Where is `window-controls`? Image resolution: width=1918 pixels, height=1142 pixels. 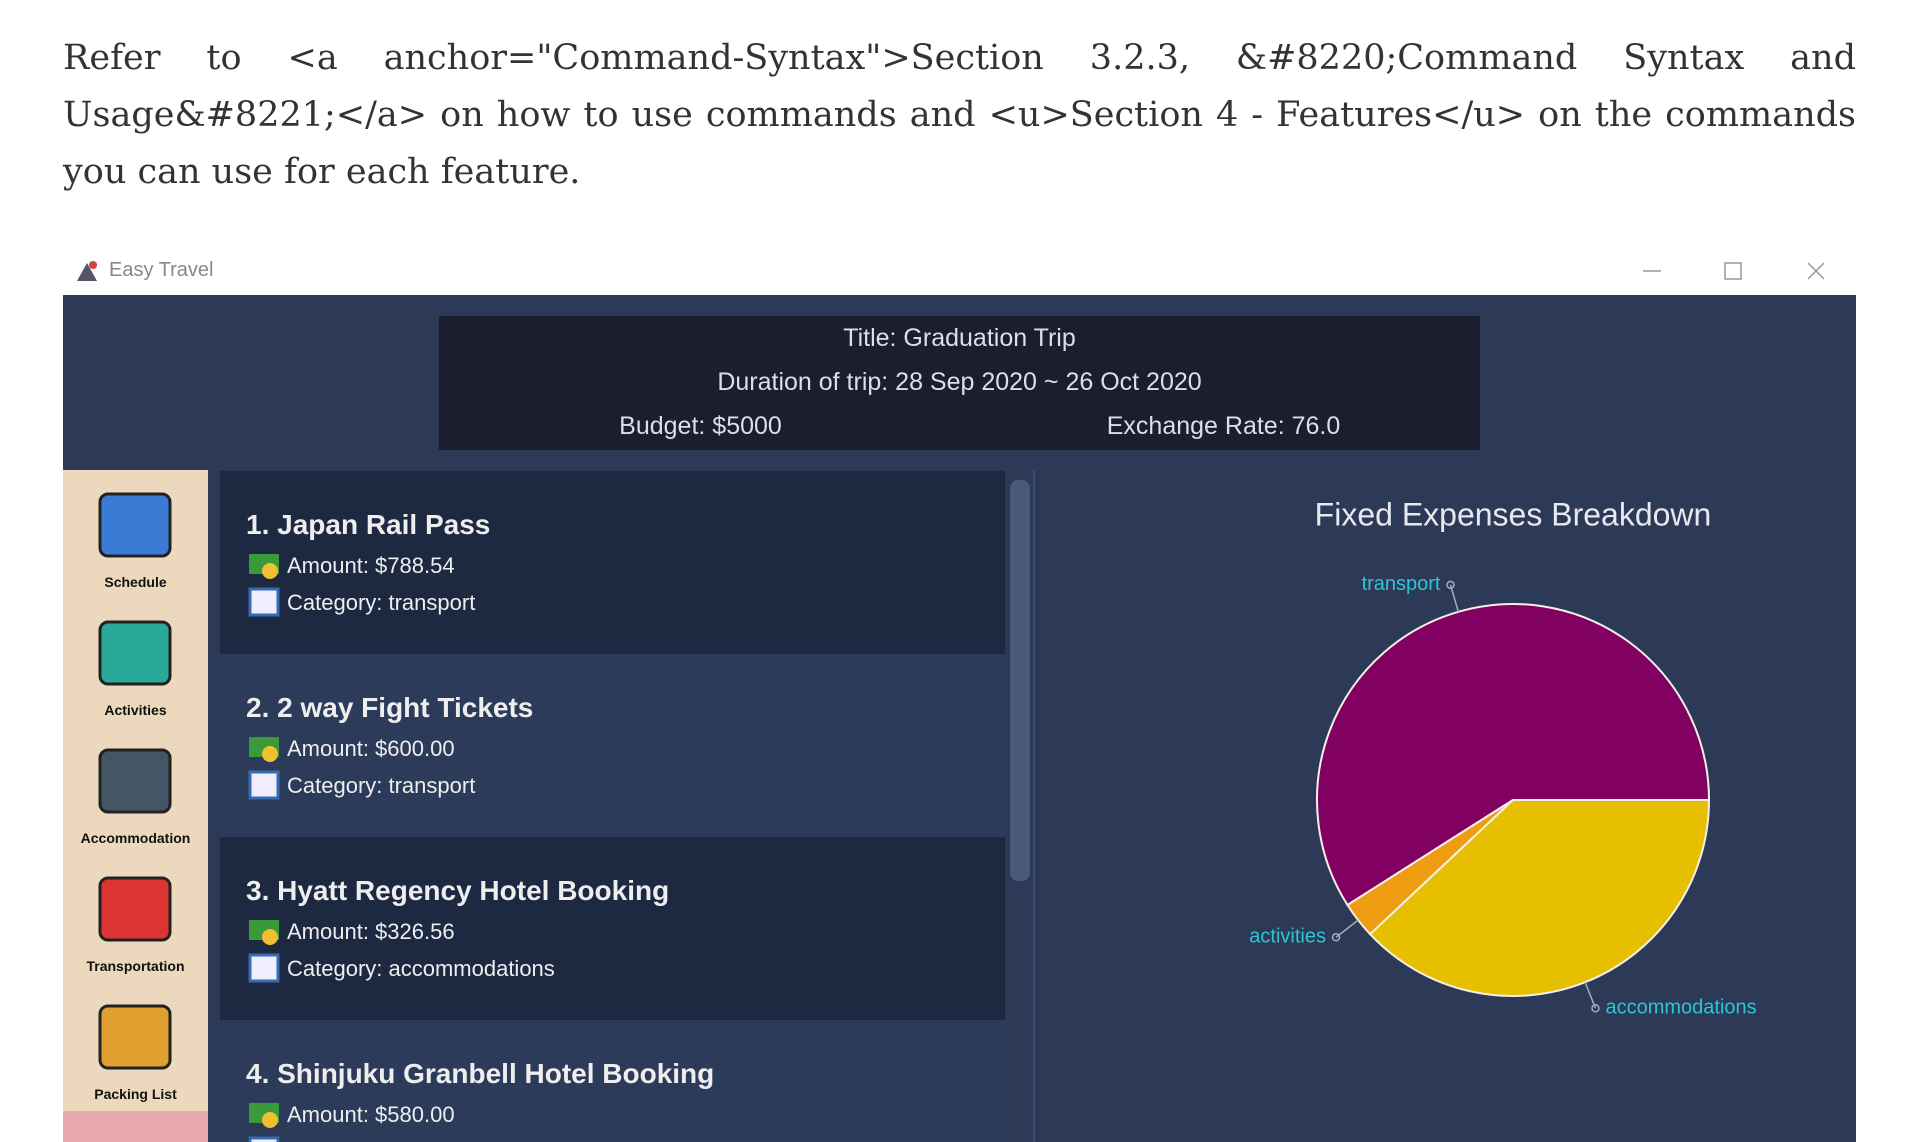 window-controls is located at coordinates (1734, 271).